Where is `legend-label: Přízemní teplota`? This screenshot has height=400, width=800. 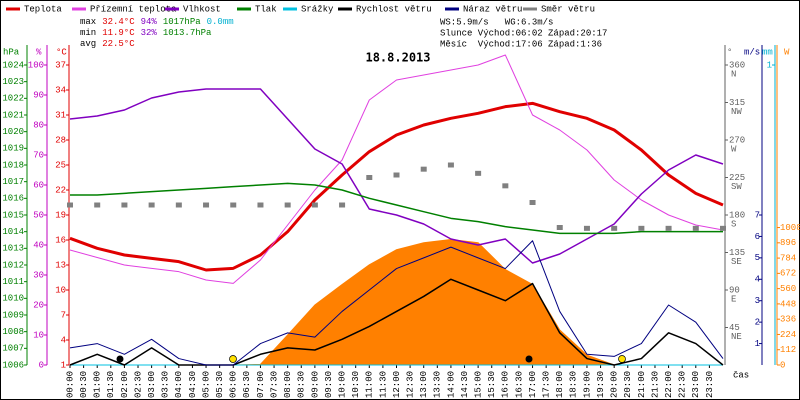
legend-label: Přízemní teplota is located at coordinates (133, 9).